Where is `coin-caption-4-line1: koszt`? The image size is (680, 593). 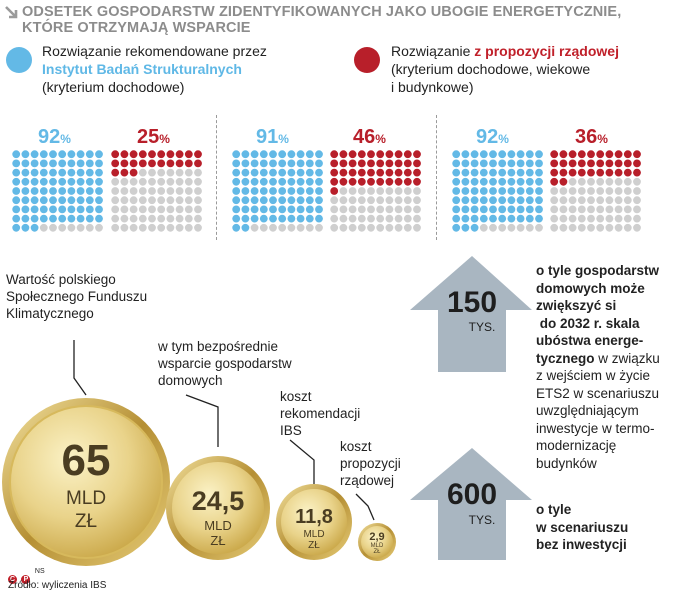 coin-caption-4-line1: koszt is located at coordinates (356, 446).